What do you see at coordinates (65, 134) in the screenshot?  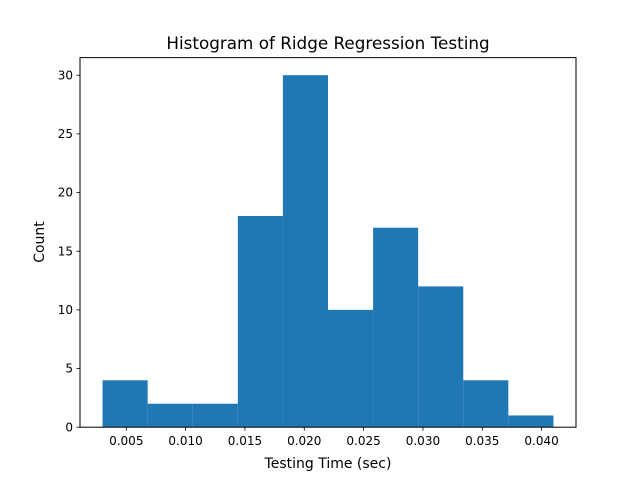 I see `y-tick-label: 25` at bounding box center [65, 134].